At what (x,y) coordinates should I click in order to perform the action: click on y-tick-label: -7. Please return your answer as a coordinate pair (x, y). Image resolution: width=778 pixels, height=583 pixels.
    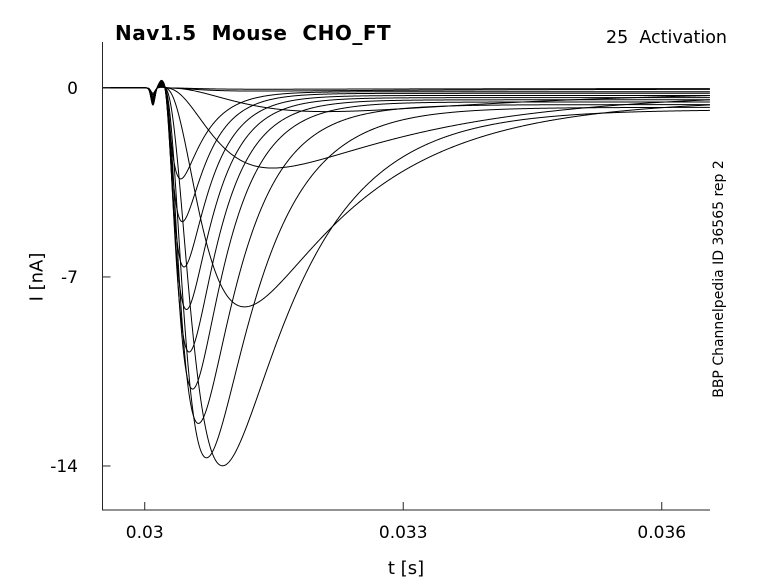
    Looking at the image, I should click on (69, 278).